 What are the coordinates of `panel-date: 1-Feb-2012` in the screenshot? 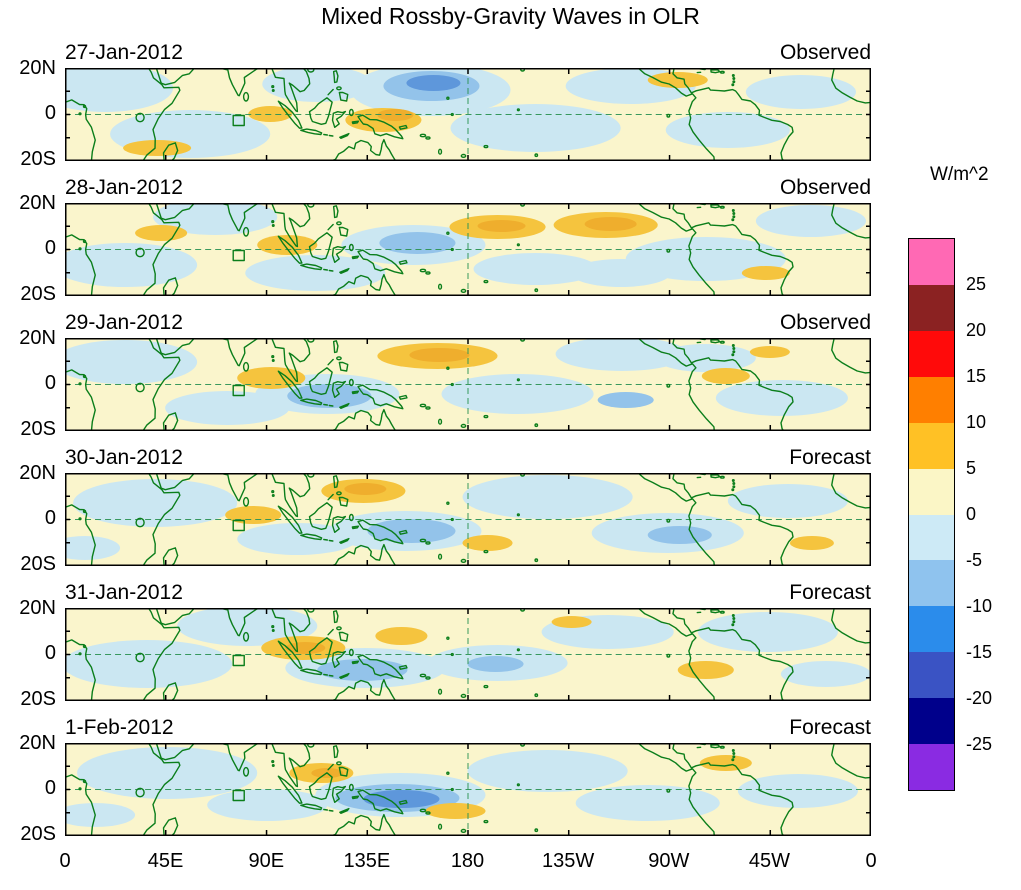 It's located at (119, 727).